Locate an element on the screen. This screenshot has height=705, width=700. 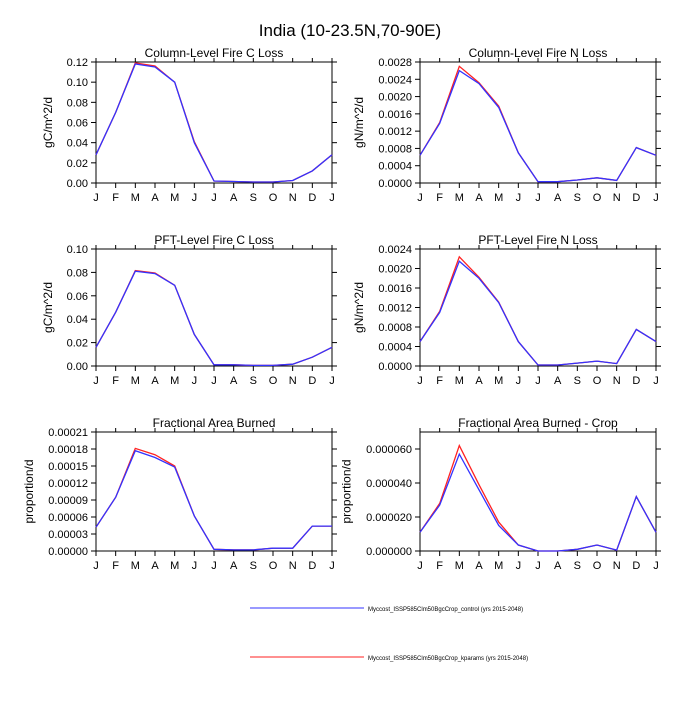
panel-title: PFT-Level Fire N Loss is located at coordinates (537, 240).